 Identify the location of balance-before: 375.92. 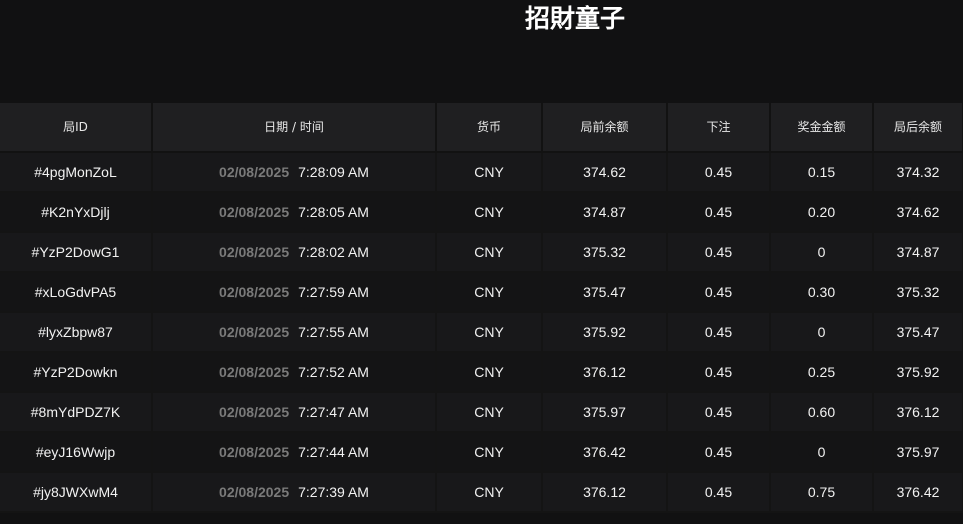
(605, 332).